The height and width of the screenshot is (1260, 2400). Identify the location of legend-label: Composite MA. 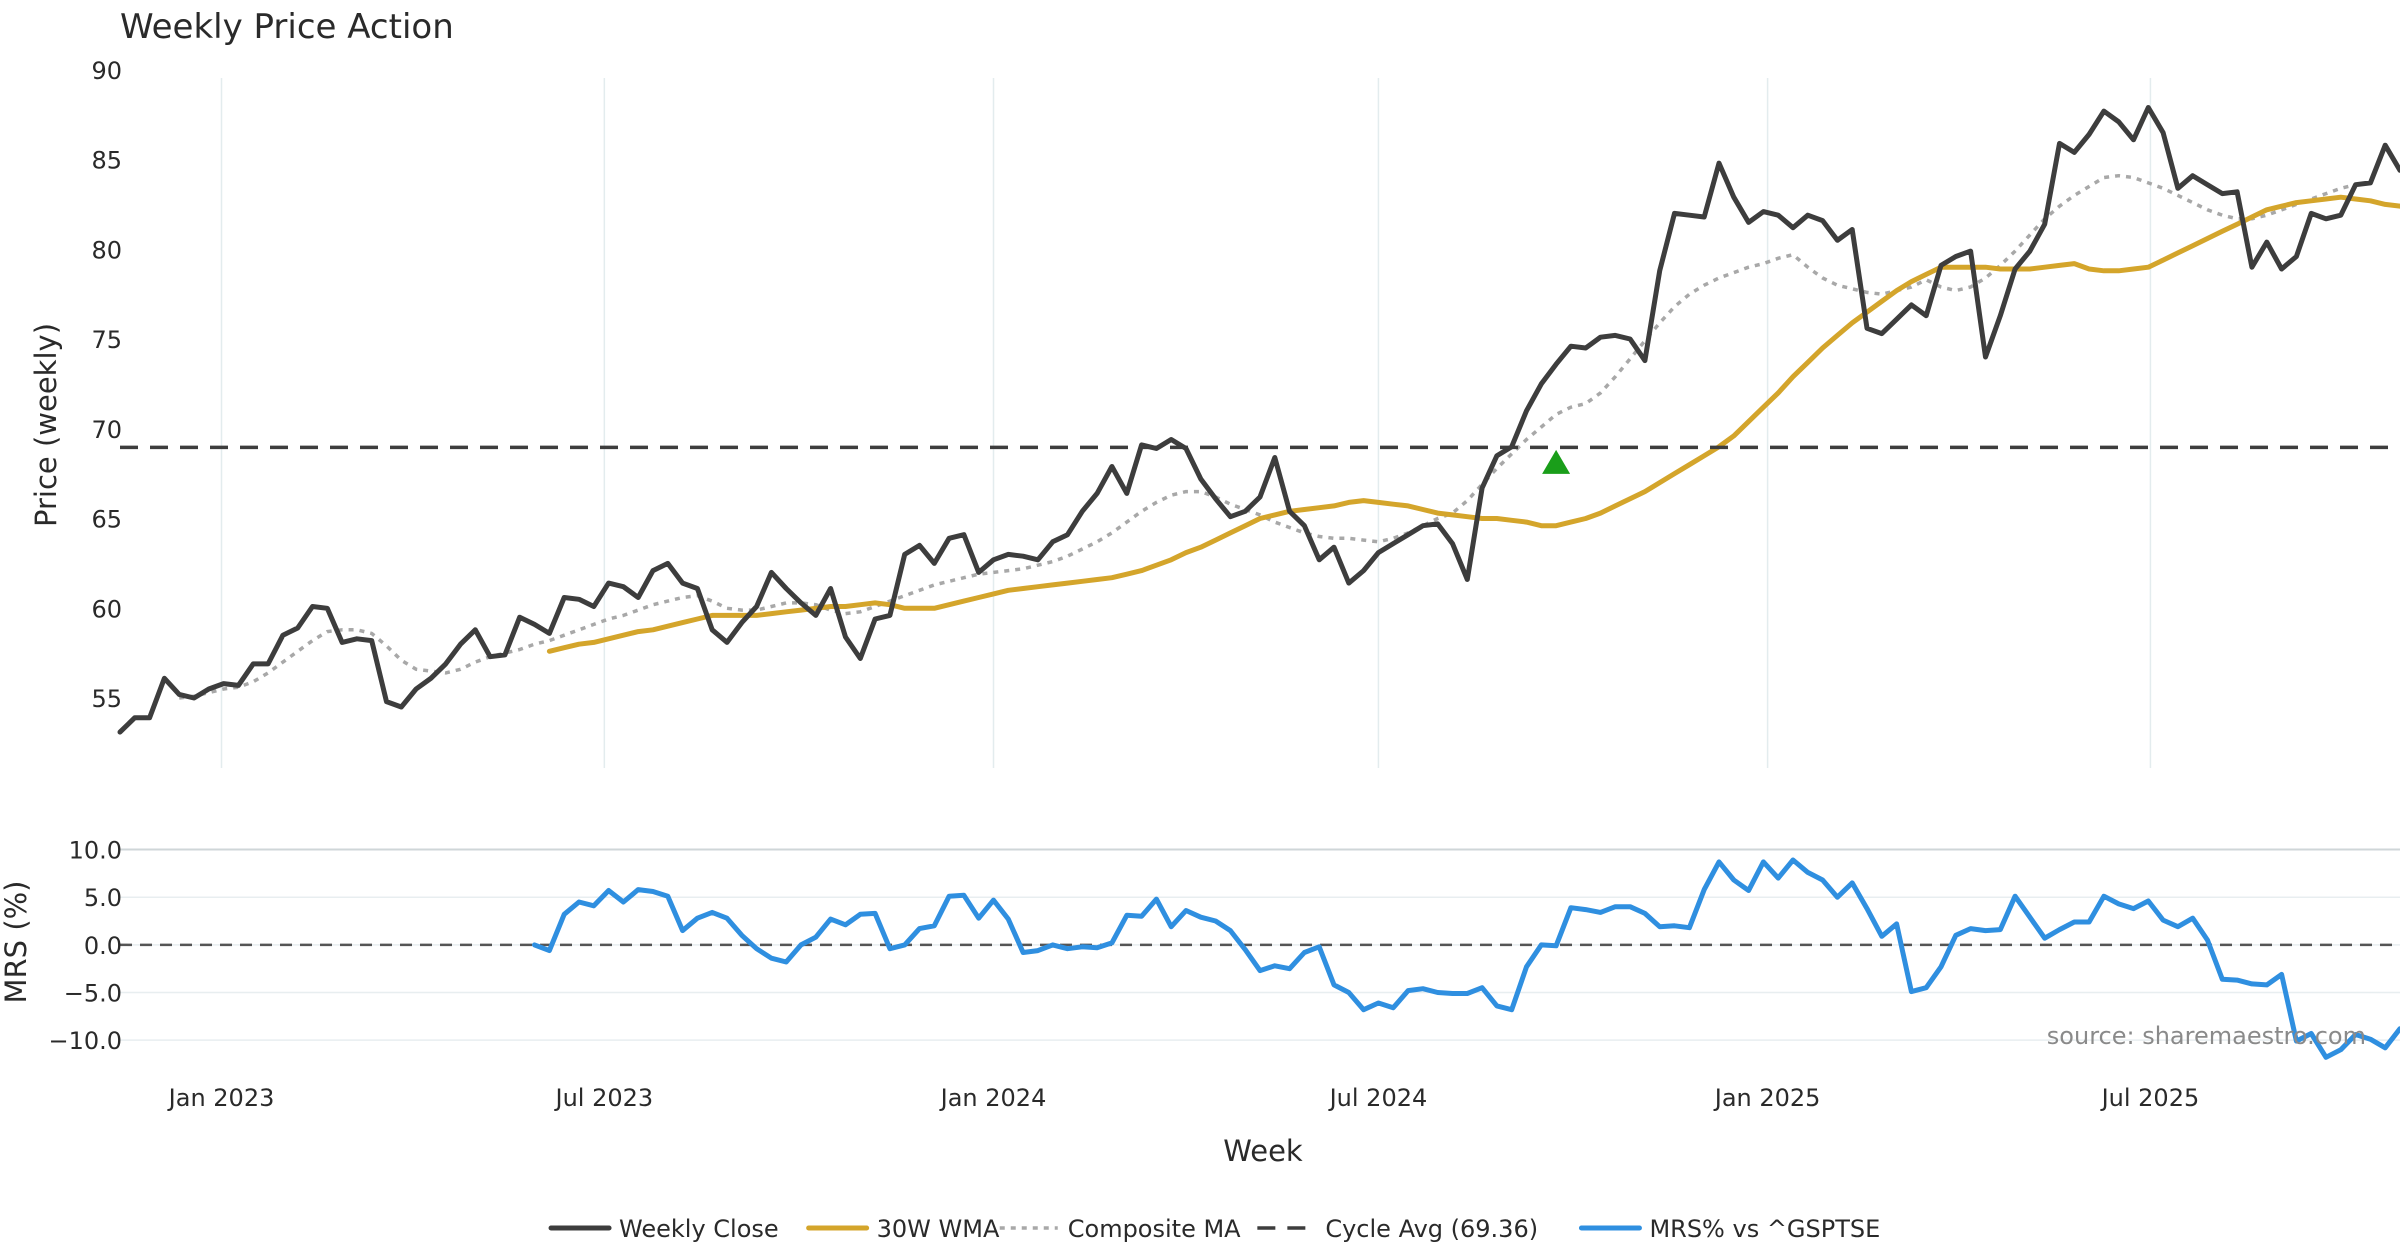
(1154, 1229).